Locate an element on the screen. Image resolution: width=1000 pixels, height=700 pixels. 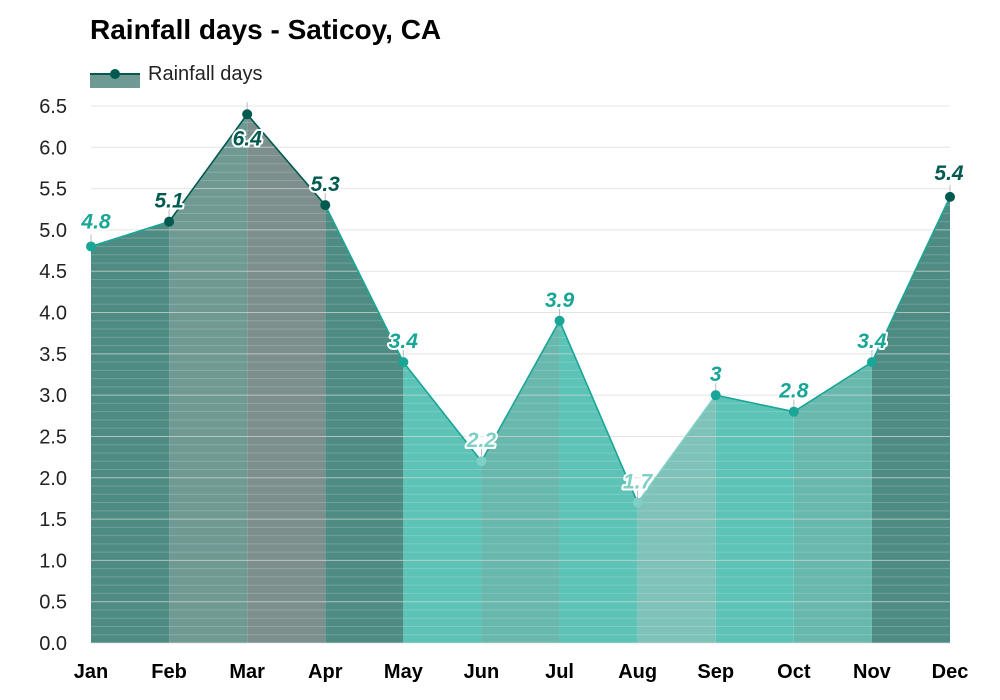
area-band-jul is located at coordinates (598, 481).